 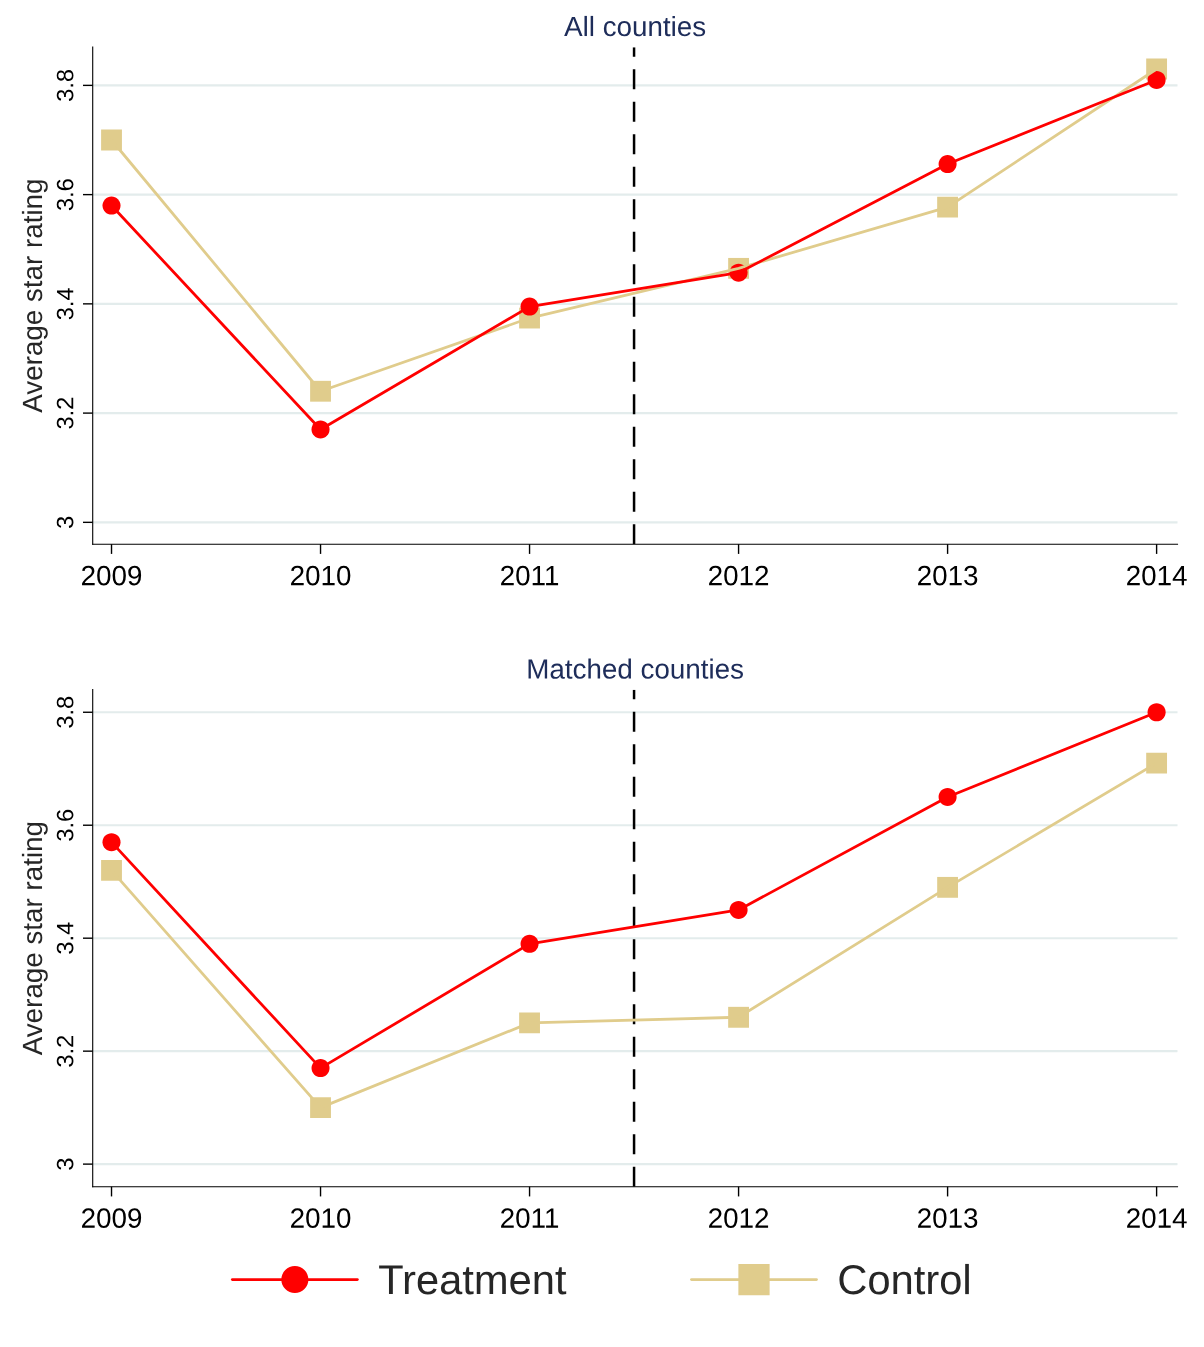 I want to click on legend-label: Control, so click(x=904, y=1279).